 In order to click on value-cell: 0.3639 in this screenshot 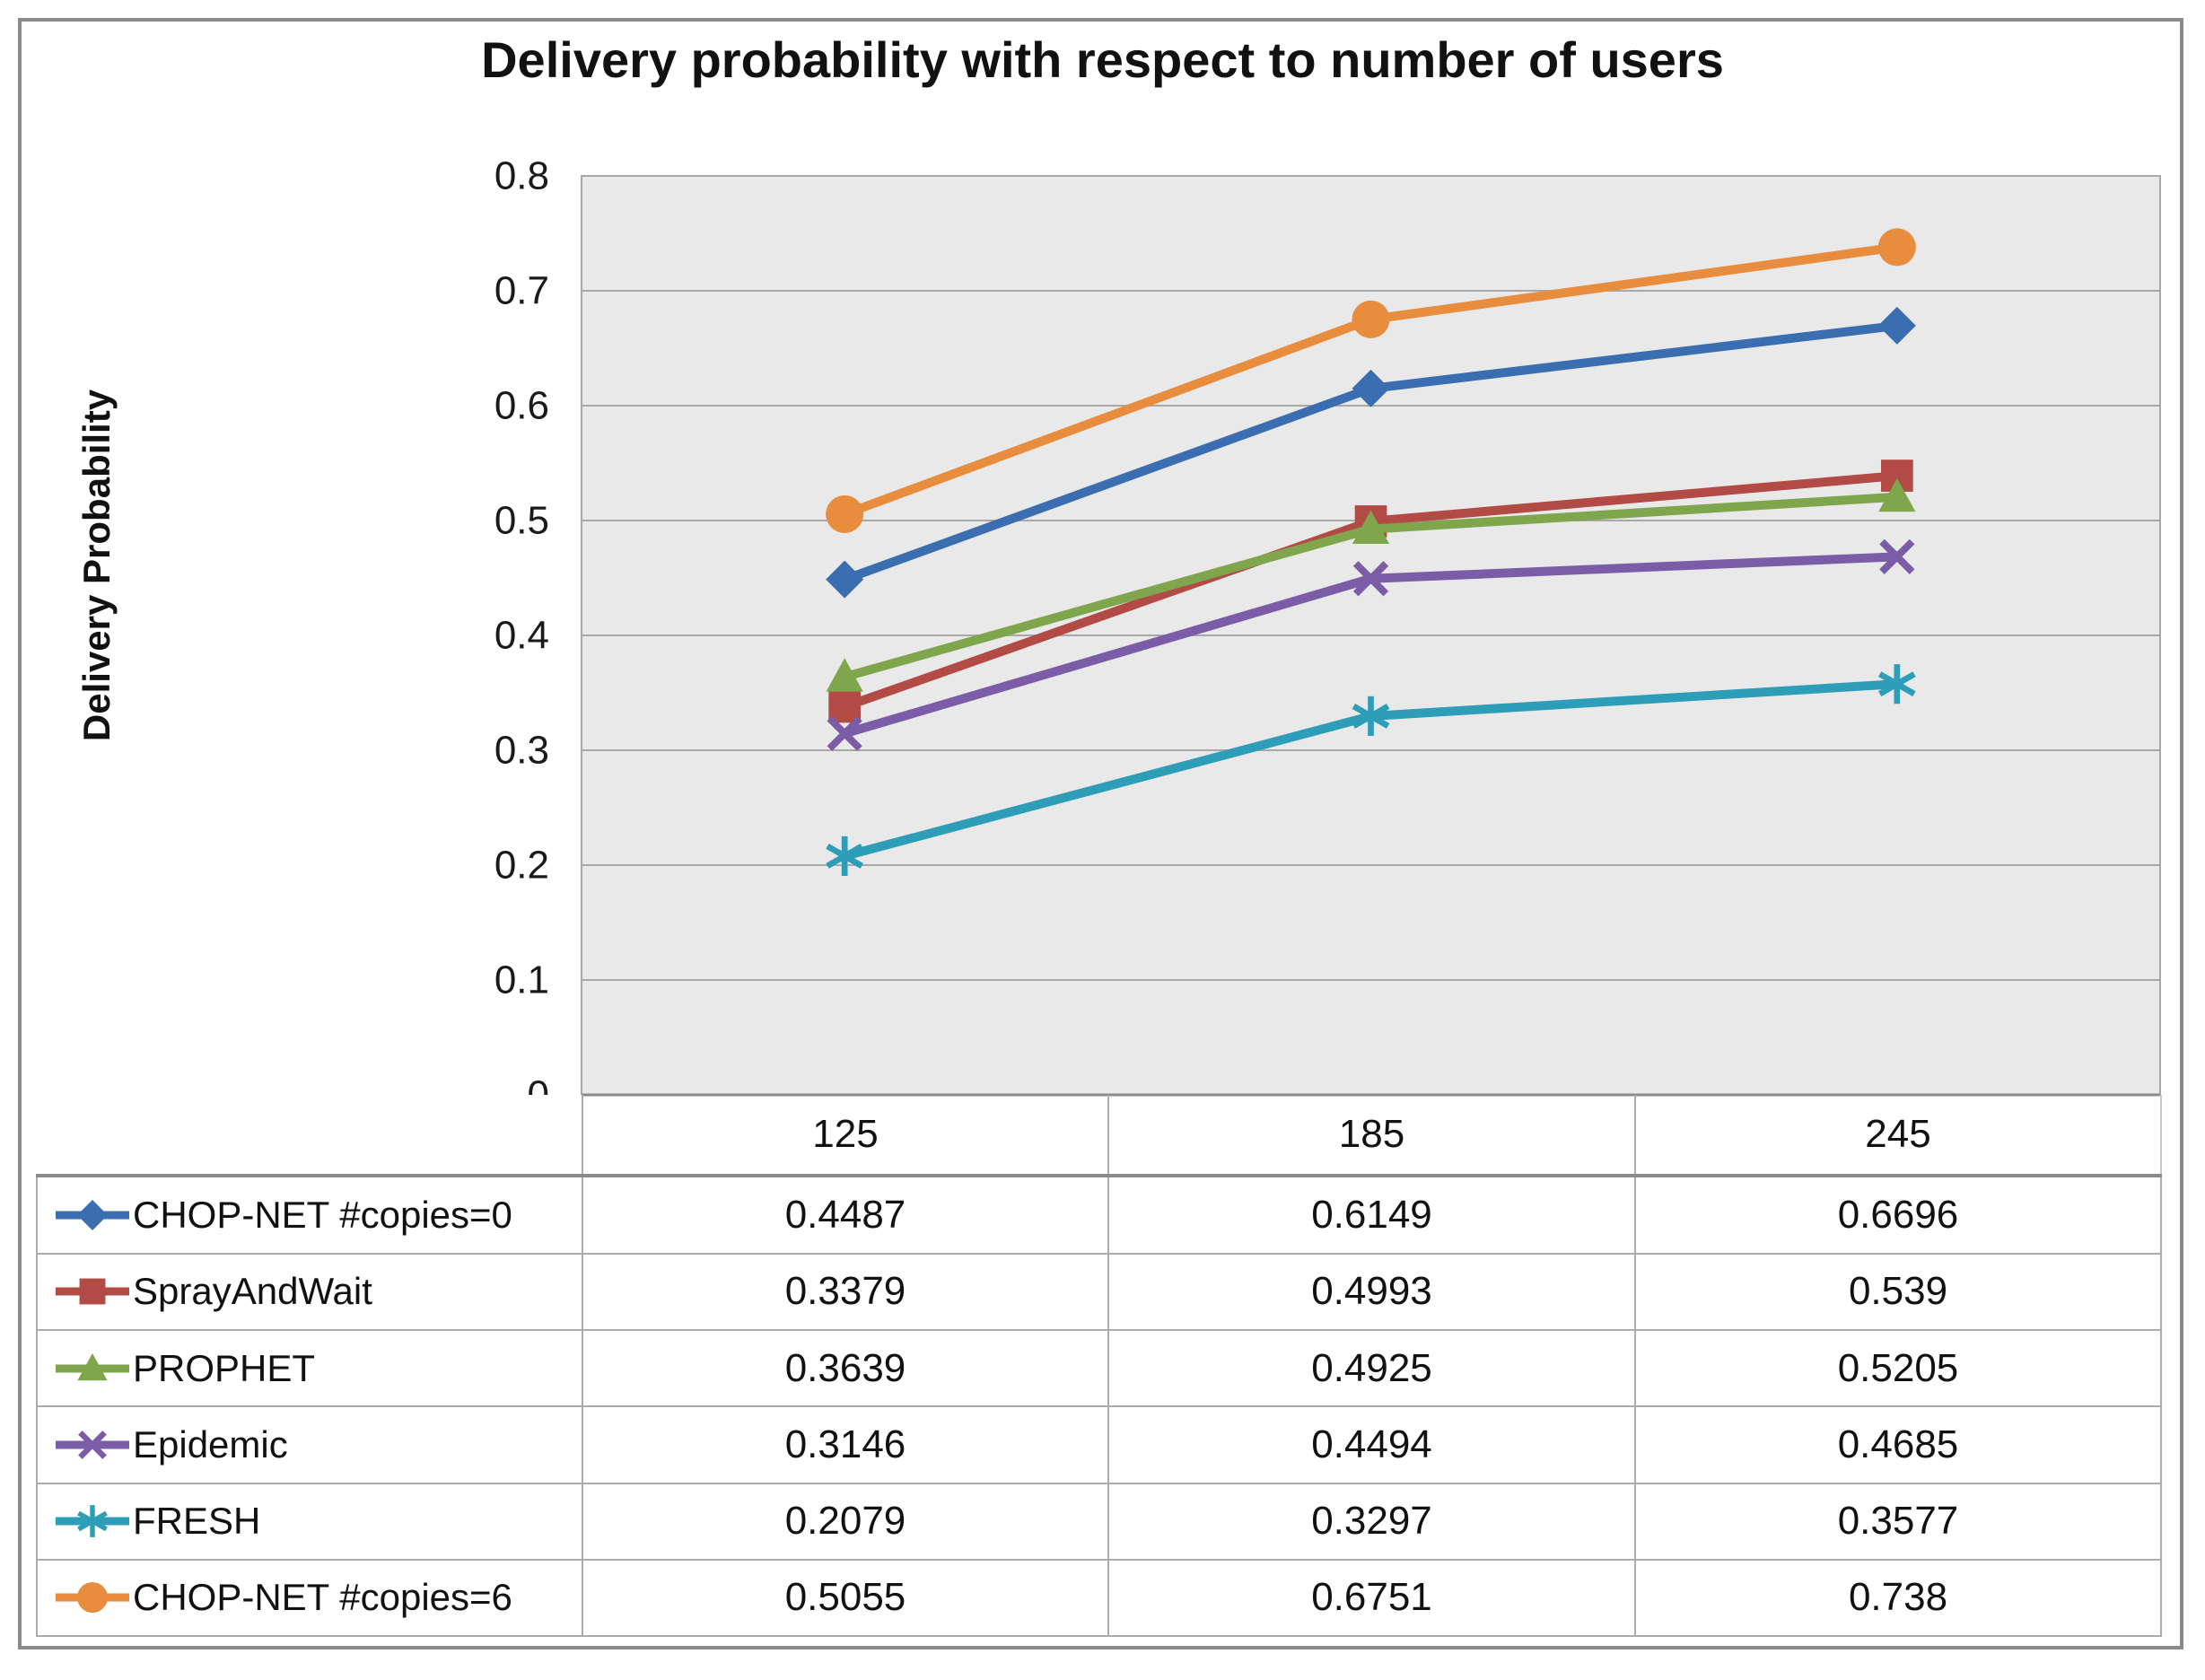, I will do `click(846, 1369)`.